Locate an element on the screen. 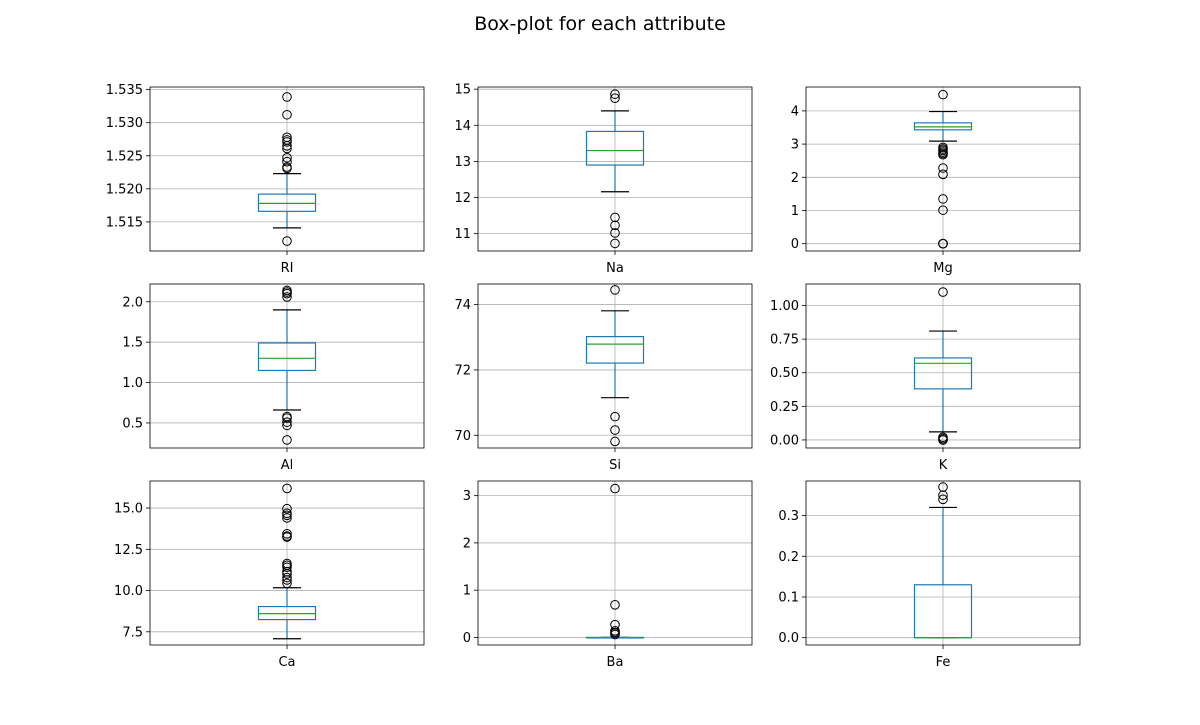  y-tick-label: 1.0 is located at coordinates (132, 383).